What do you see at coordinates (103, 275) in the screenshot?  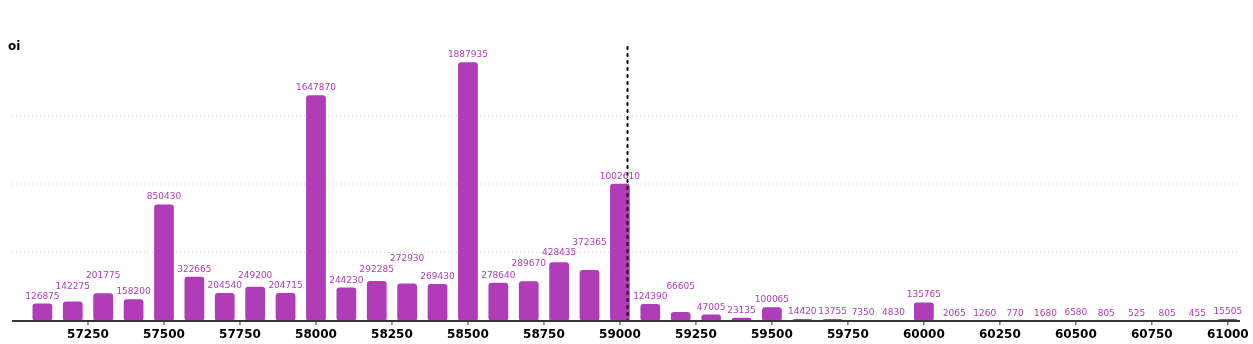 I see `data-label: 201775` at bounding box center [103, 275].